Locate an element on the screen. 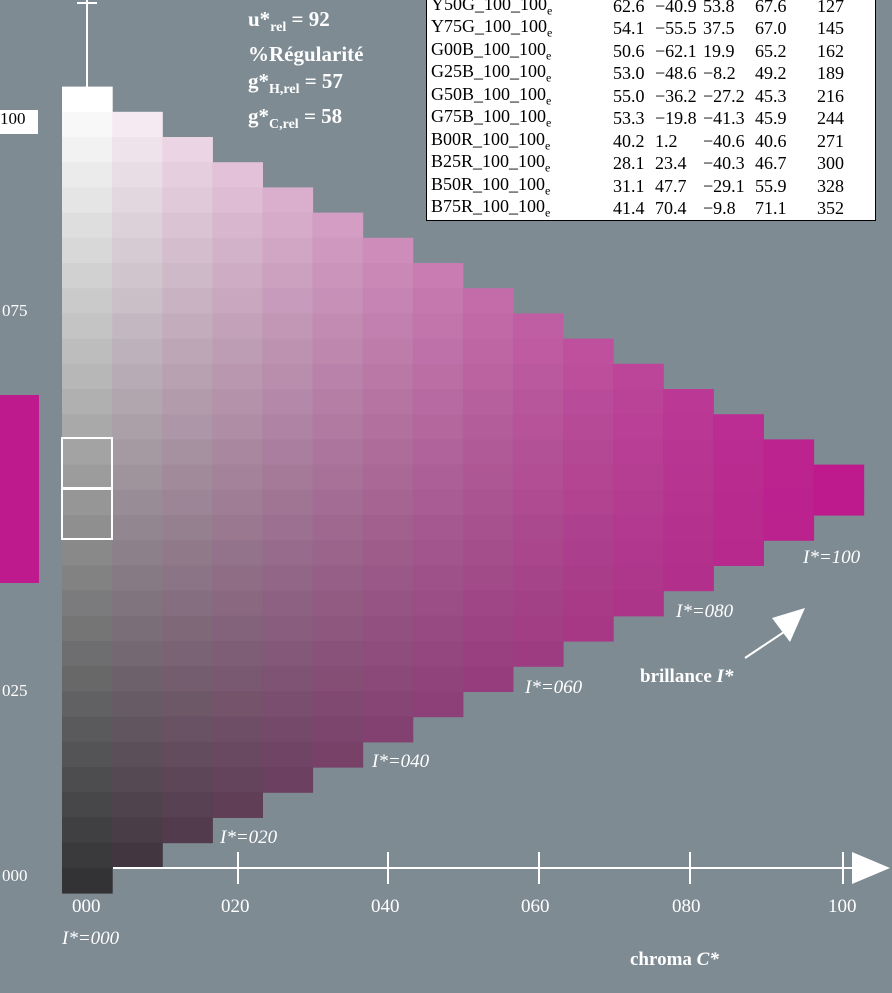 This screenshot has width=892, height=993. table-cell-value: 70.4 is located at coordinates (671, 208).